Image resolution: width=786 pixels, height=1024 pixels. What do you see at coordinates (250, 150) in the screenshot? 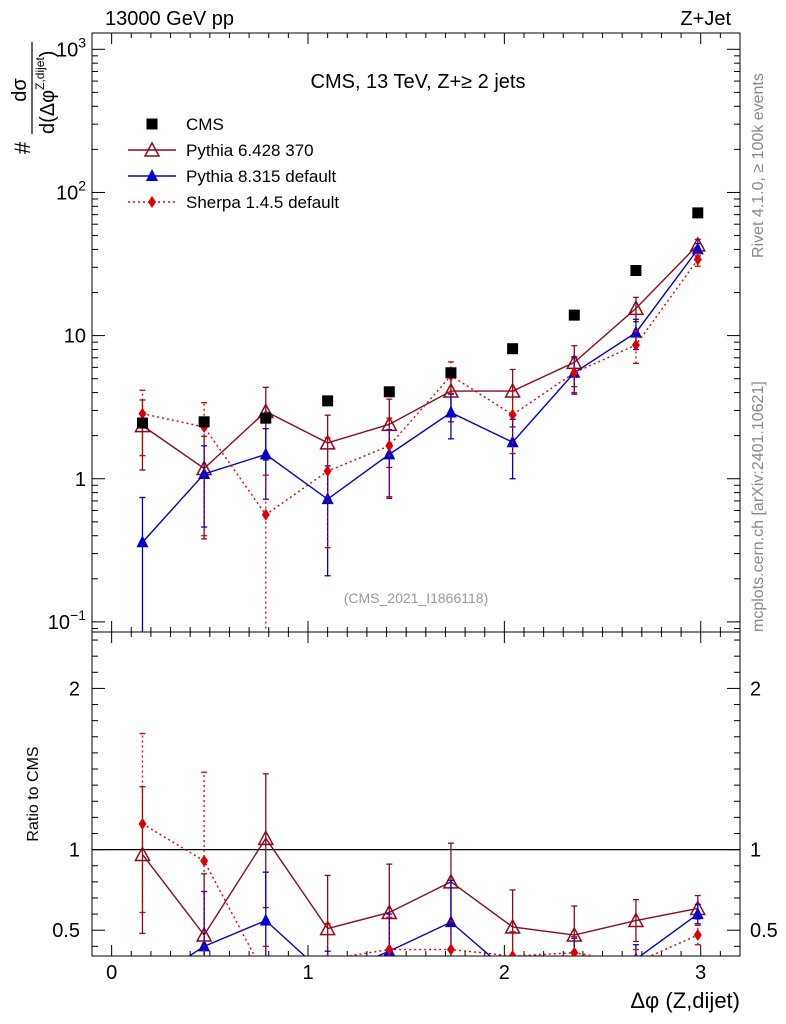
I see `legend-label: Pythia 6.428 370` at bounding box center [250, 150].